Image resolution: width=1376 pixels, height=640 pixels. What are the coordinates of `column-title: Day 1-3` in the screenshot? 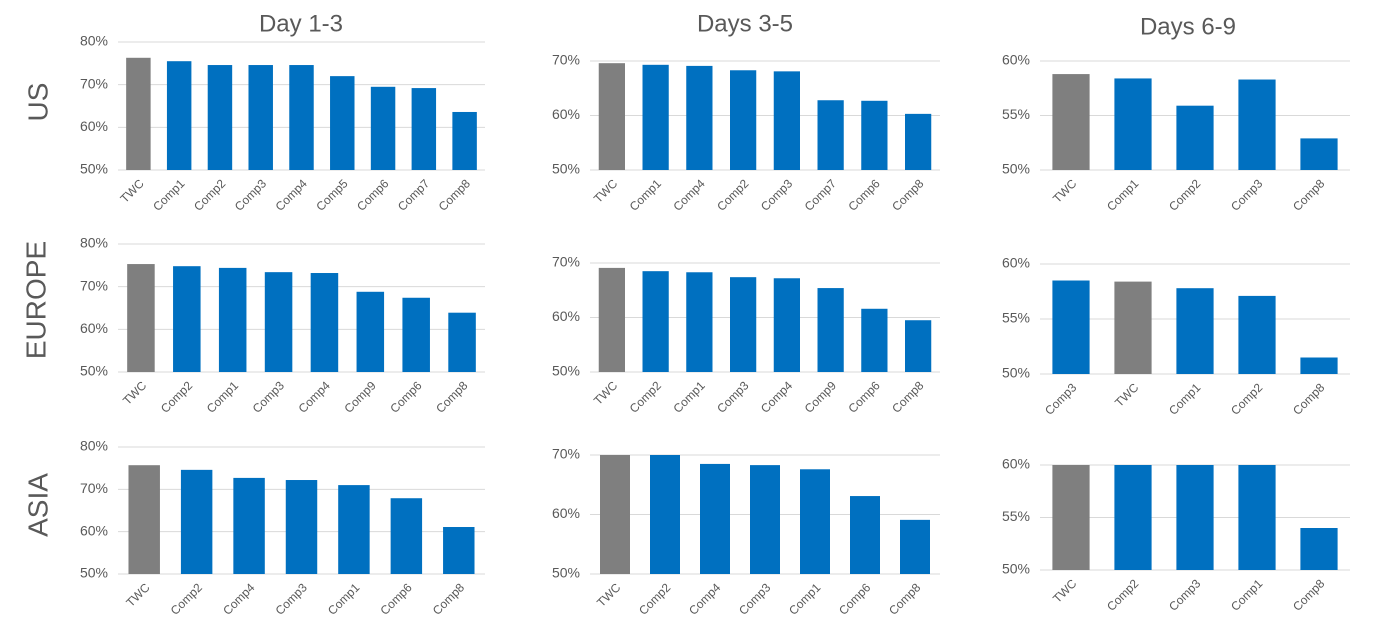 It's located at (301, 23).